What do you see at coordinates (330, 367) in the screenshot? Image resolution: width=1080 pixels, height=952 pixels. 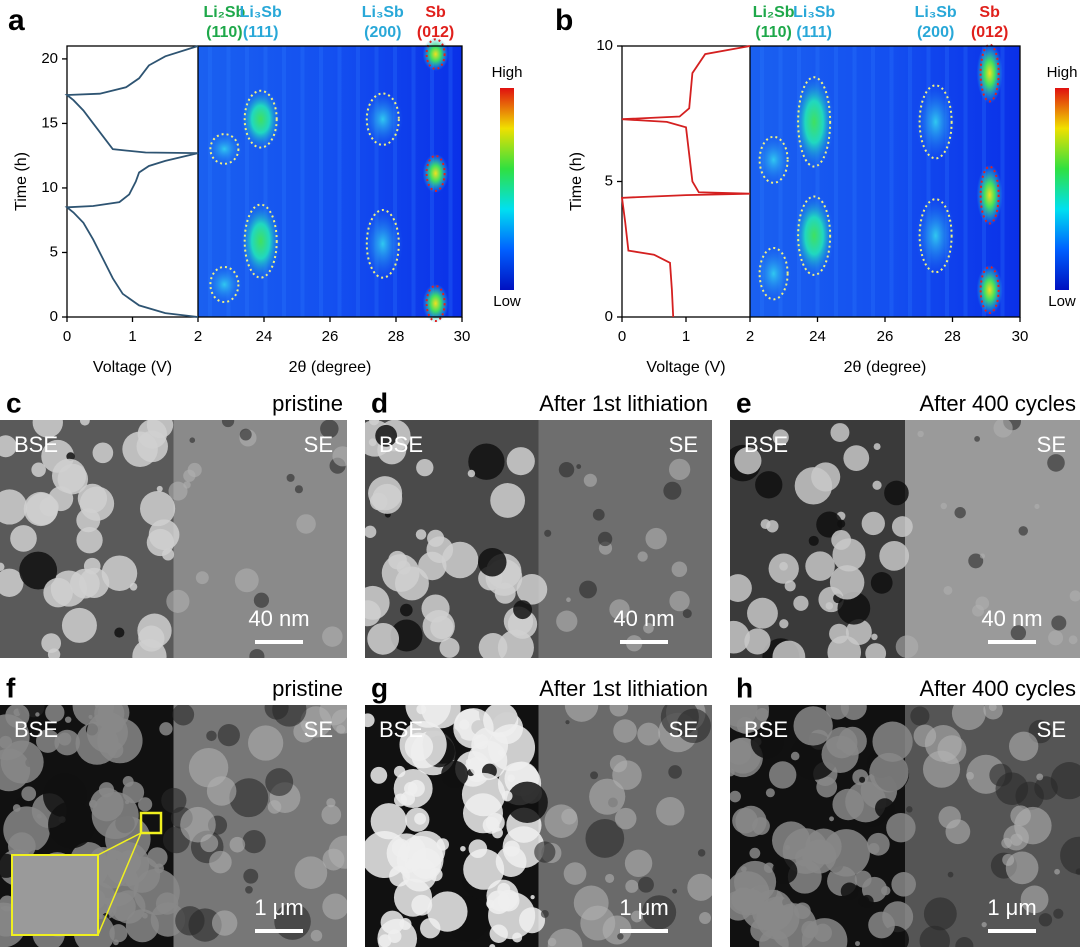 I see `x-axis-label: 2θ (degree)` at bounding box center [330, 367].